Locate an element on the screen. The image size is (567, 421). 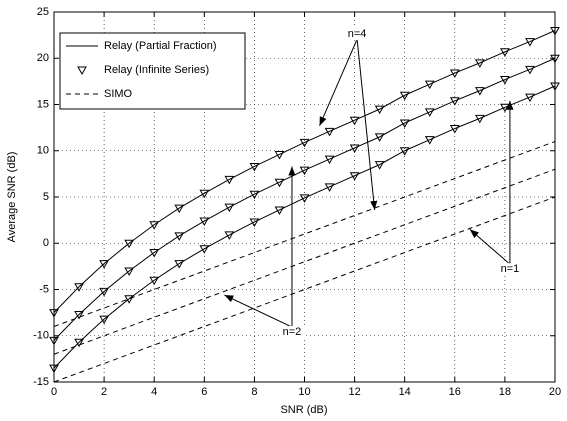
y-tick-label: -15 is located at coordinates (41, 382).